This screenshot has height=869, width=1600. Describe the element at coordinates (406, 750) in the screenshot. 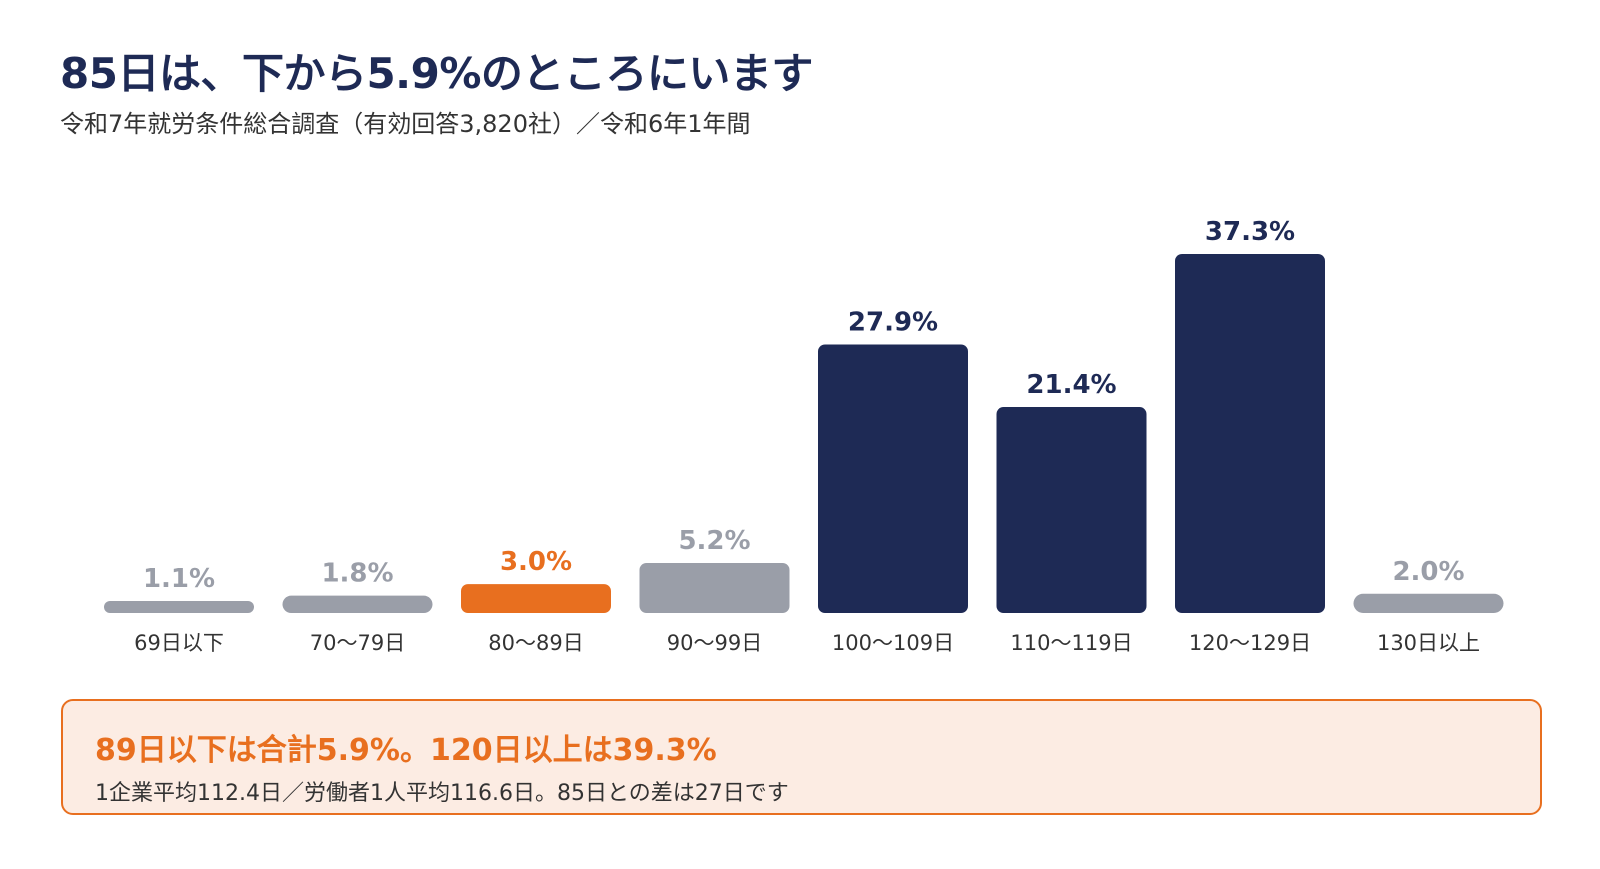

I see `callout-headline: 89日以下は合計5.9%。120日以上は39.3%` at that location.